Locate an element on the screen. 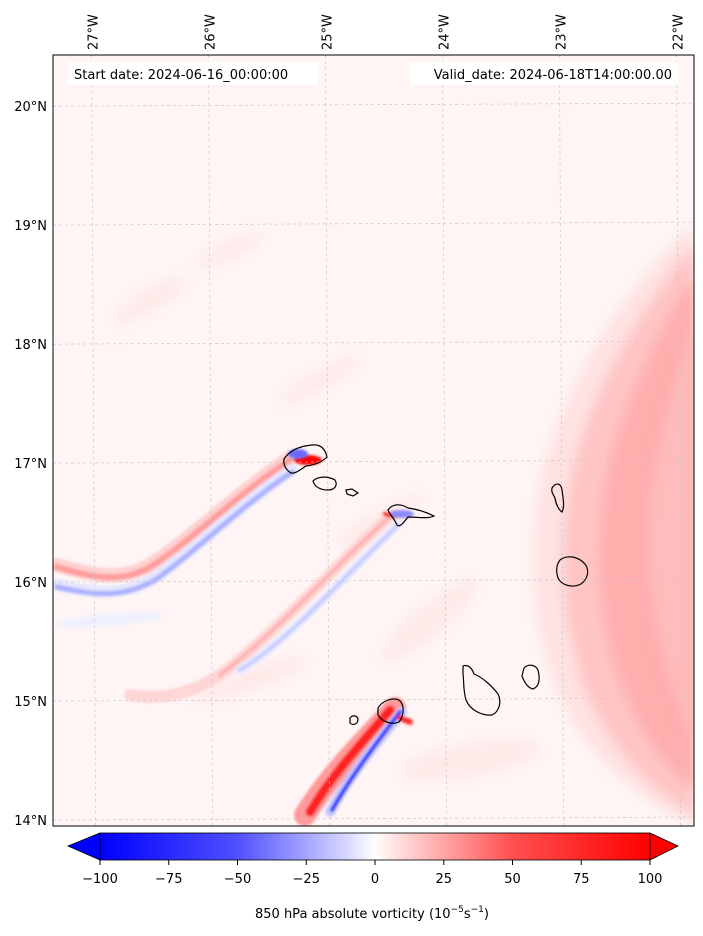 Image resolution: width=703 pixels, height=936 pixels. blue-texture is located at coordinates (110, 620).